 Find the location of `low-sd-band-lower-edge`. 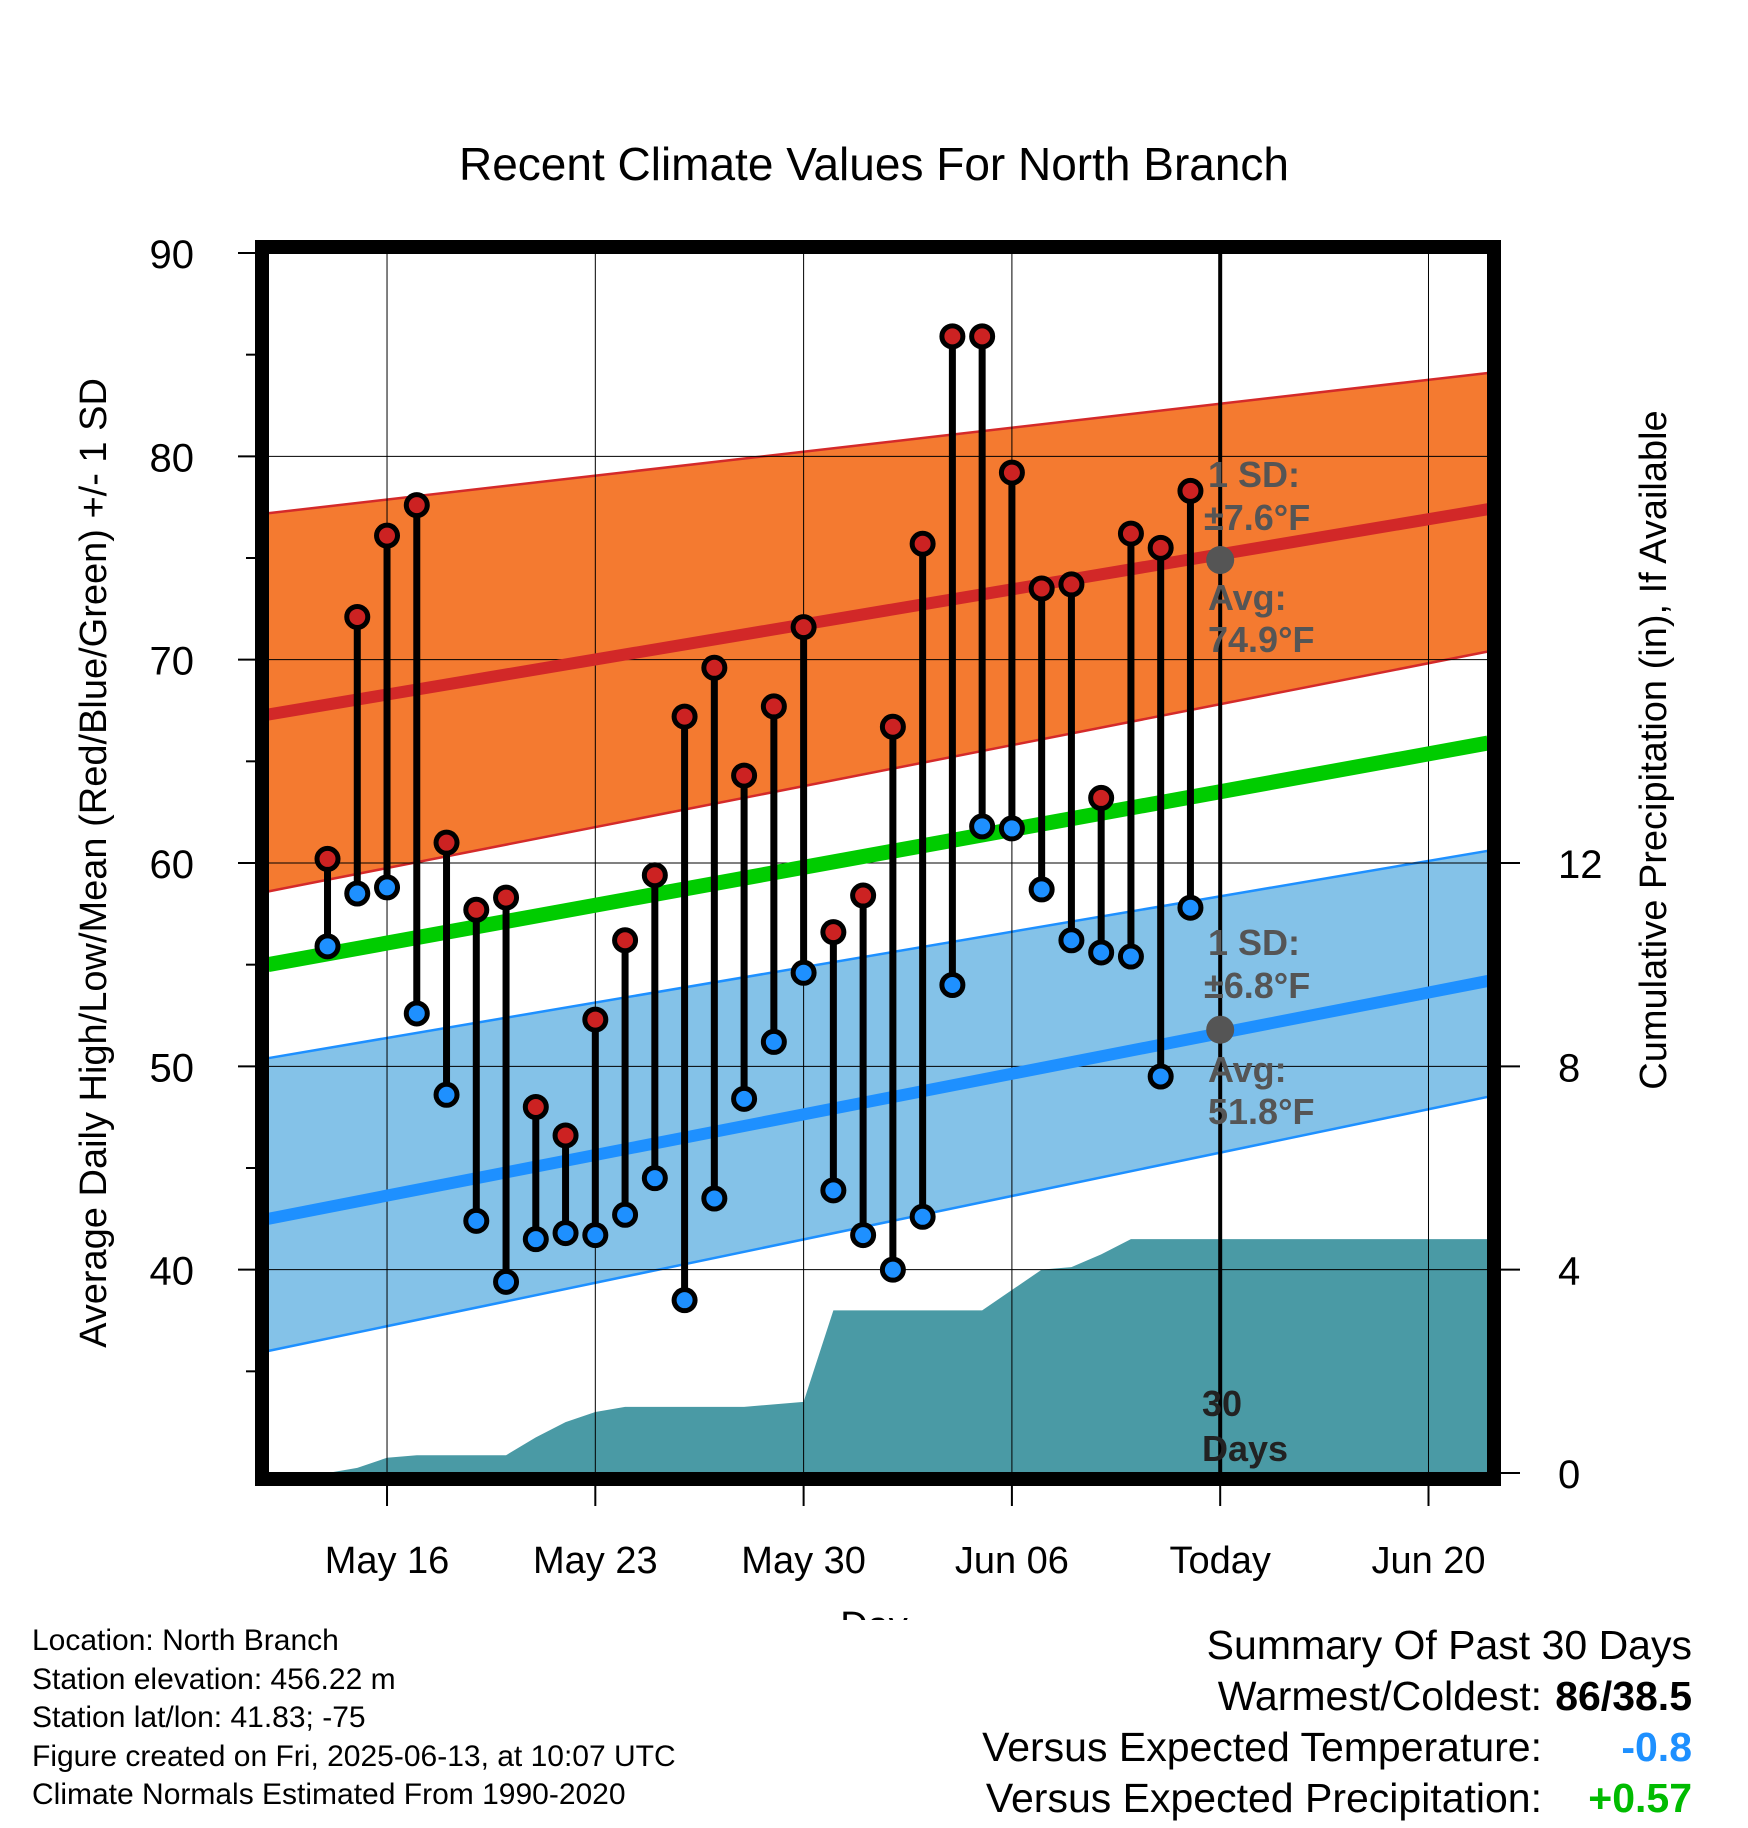

low-sd-band-lower-edge is located at coordinates (878, 1224).